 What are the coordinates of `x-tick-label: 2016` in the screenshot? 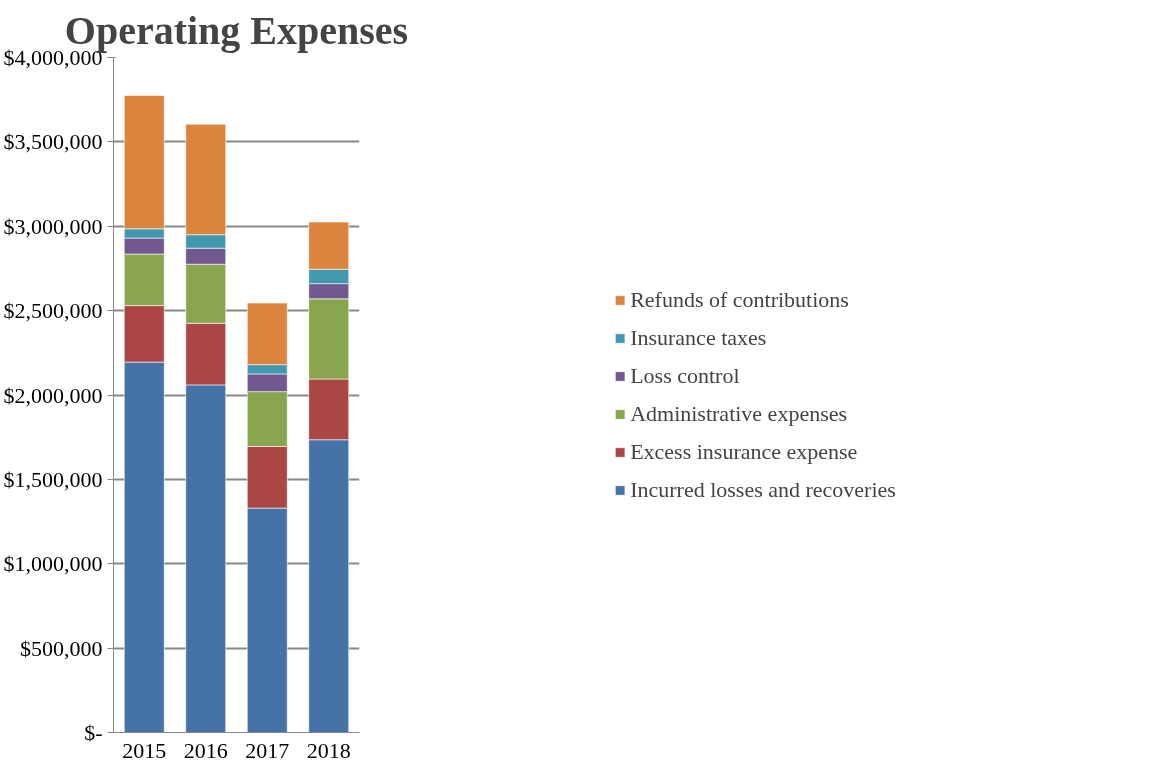 It's located at (205, 750).